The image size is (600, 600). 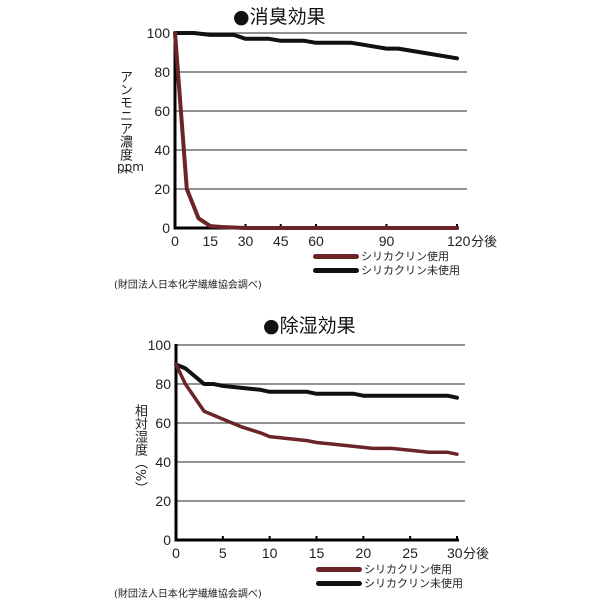 What do you see at coordinates (410, 553) in the screenshot?
I see `svg-text: 25` at bounding box center [410, 553].